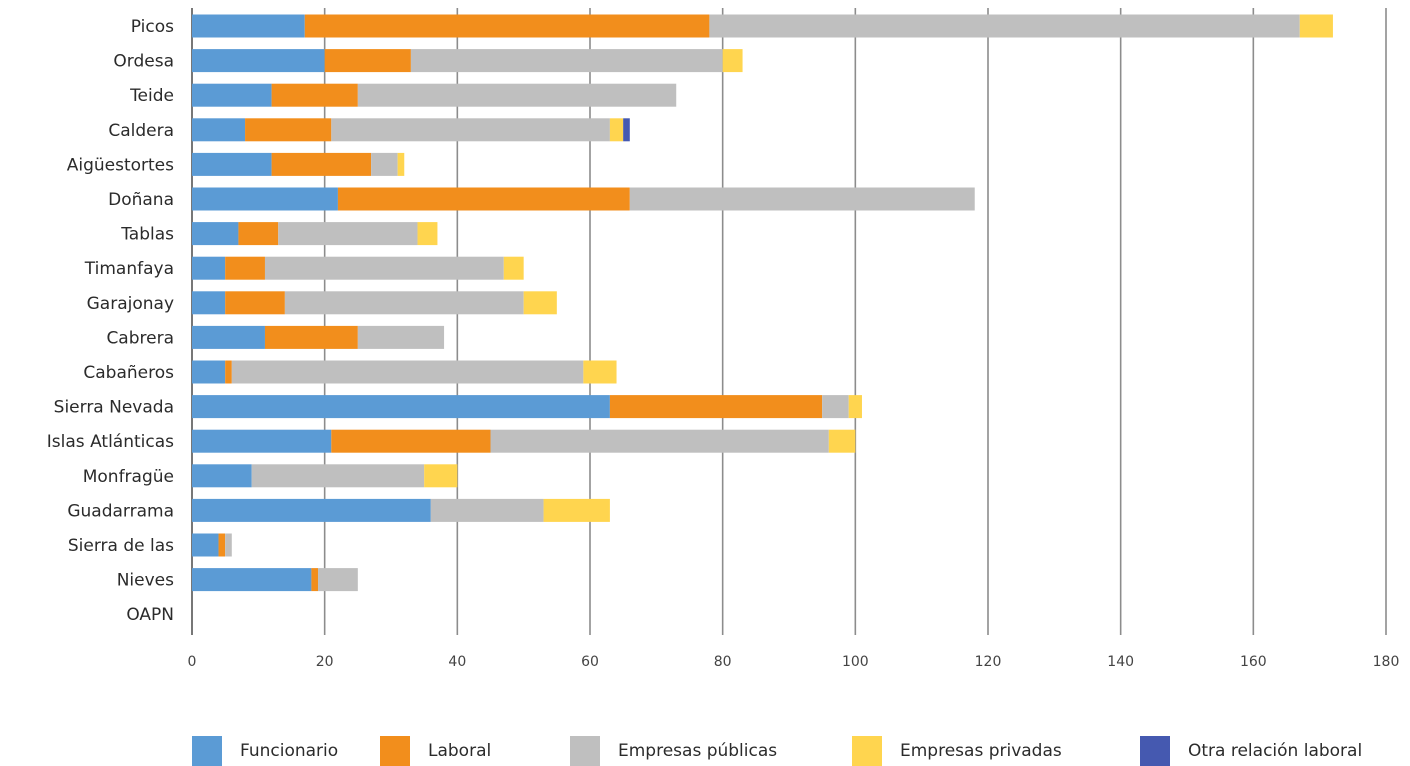  What do you see at coordinates (147, 235) in the screenshot?
I see `category-label: Tablas` at bounding box center [147, 235].